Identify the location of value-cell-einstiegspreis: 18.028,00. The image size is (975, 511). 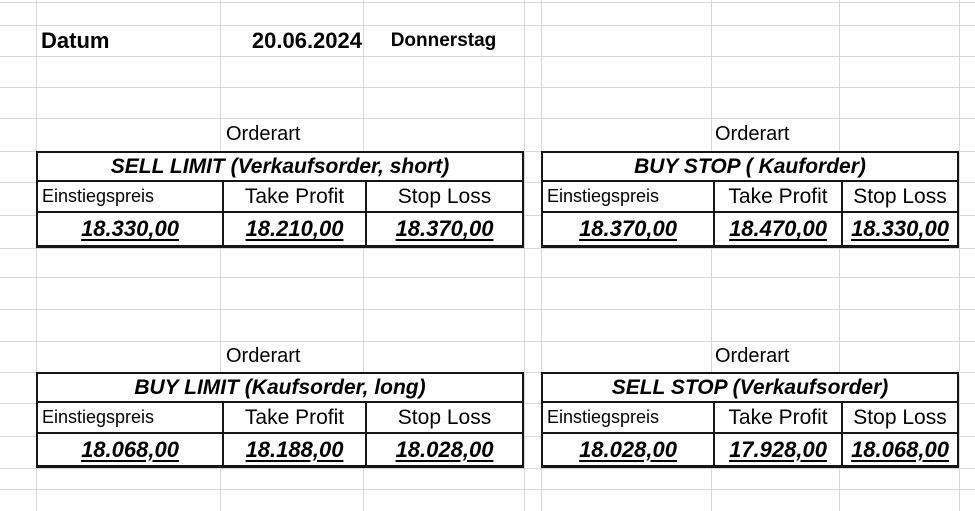
(628, 449).